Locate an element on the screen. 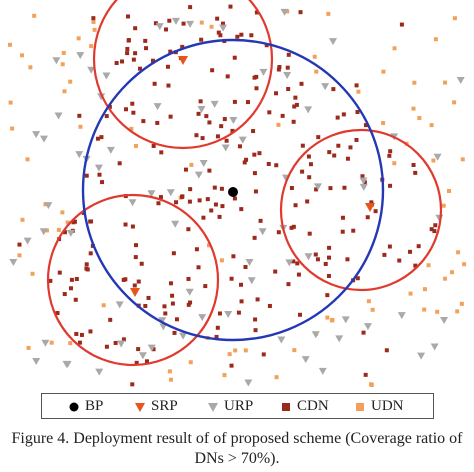 Image resolution: width=474 pixels, height=472 pixels. legend-label-udn: UDN is located at coordinates (387, 406).